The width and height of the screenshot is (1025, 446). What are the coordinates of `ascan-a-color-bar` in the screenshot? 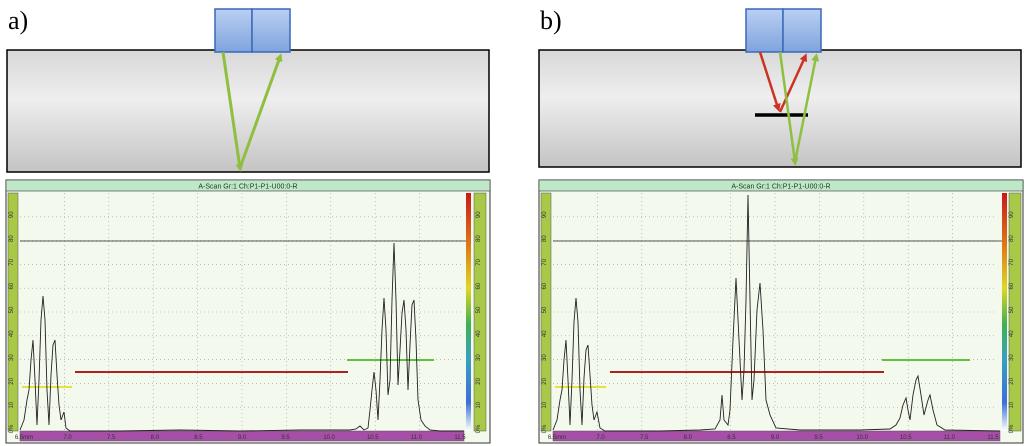 It's located at (468, 312).